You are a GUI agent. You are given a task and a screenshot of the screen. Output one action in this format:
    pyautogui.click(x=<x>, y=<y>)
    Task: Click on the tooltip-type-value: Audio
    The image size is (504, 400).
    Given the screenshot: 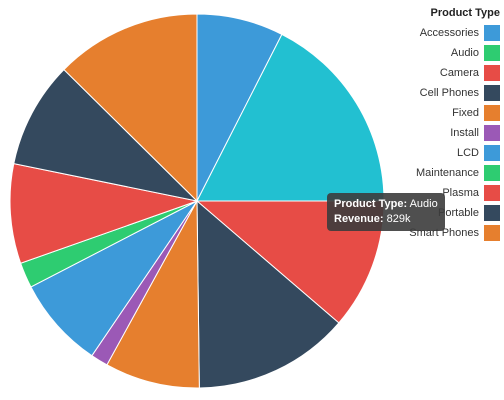 What is the action you would take?
    pyautogui.click(x=423, y=204)
    